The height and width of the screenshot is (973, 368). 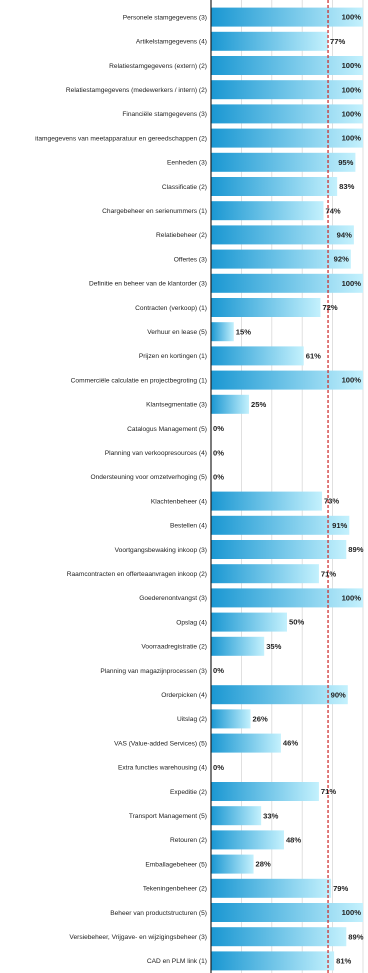 I want to click on category-label: Retouren (2), so click(x=188, y=840).